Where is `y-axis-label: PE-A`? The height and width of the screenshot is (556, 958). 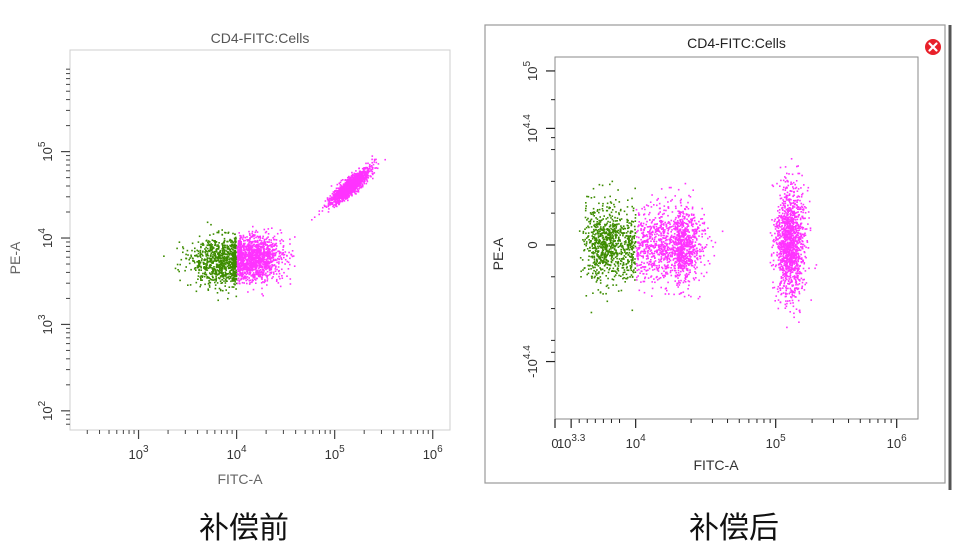
y-axis-label: PE-A is located at coordinates (498, 253).